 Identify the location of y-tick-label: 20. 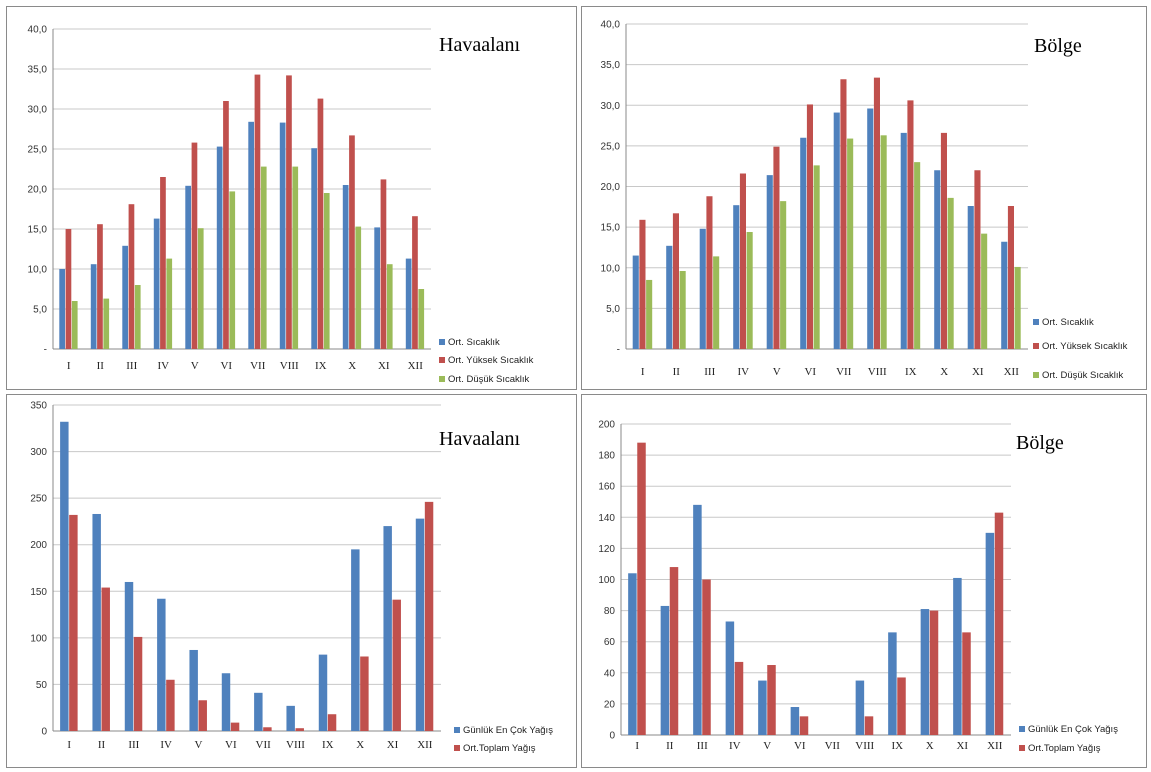
(610, 704).